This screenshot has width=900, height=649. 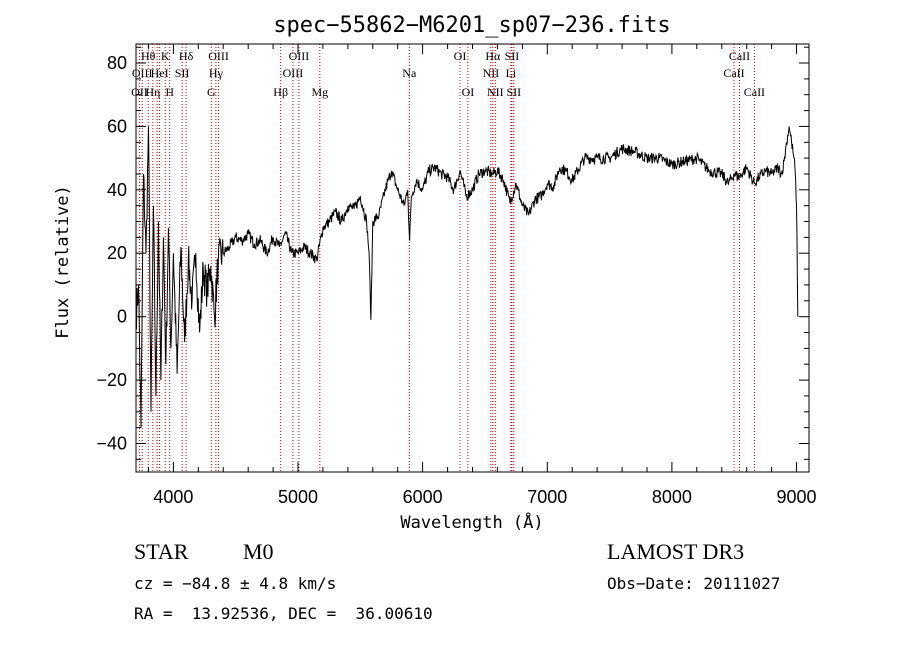 I want to click on line-label-4: OIII, so click(x=299, y=56).